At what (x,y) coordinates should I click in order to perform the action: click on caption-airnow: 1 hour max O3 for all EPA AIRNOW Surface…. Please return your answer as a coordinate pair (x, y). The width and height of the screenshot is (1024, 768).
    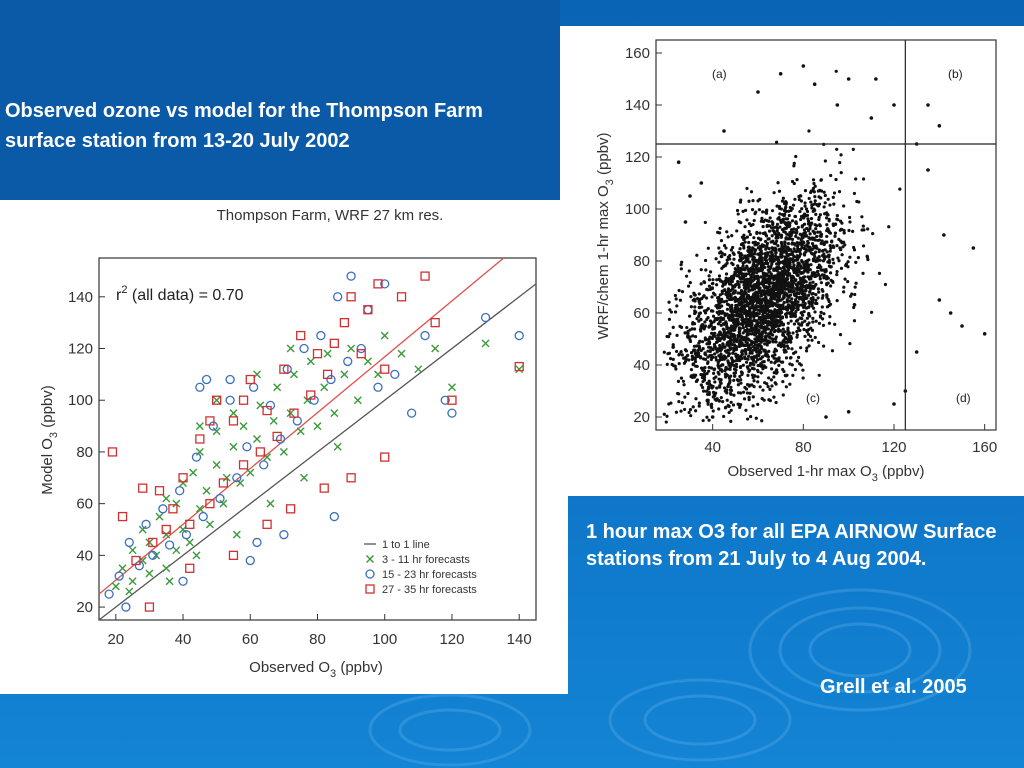
    Looking at the image, I should click on (791, 545).